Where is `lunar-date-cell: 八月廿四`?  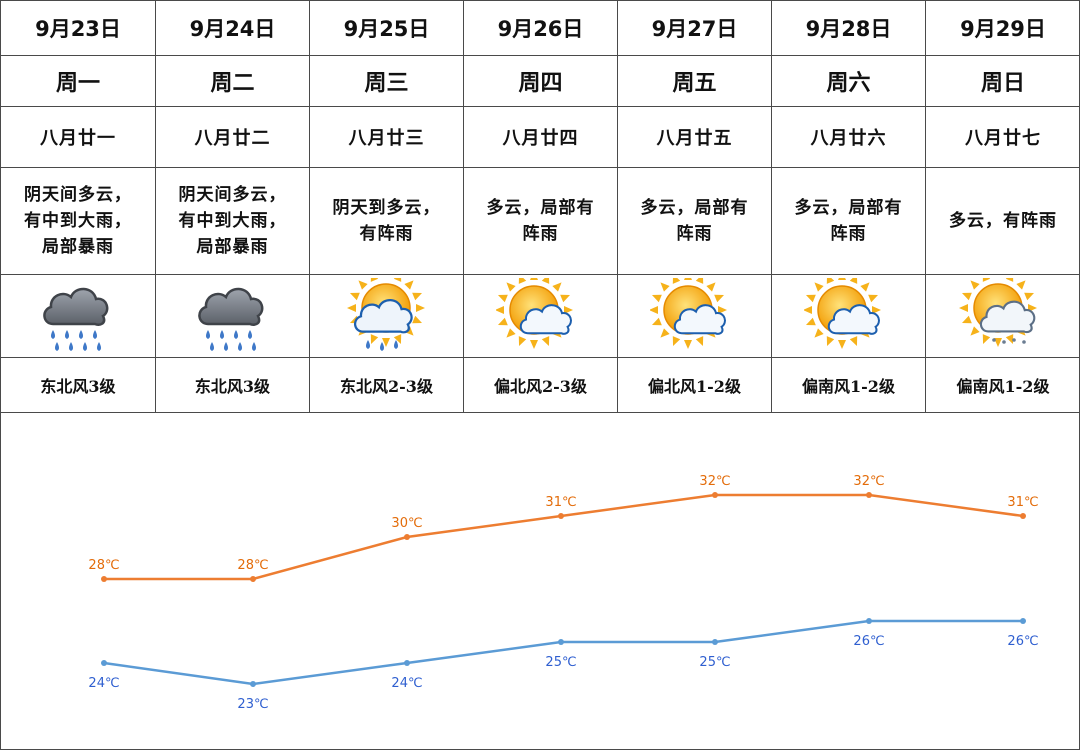
lunar-date-cell: 八月廿四 is located at coordinates (540, 137).